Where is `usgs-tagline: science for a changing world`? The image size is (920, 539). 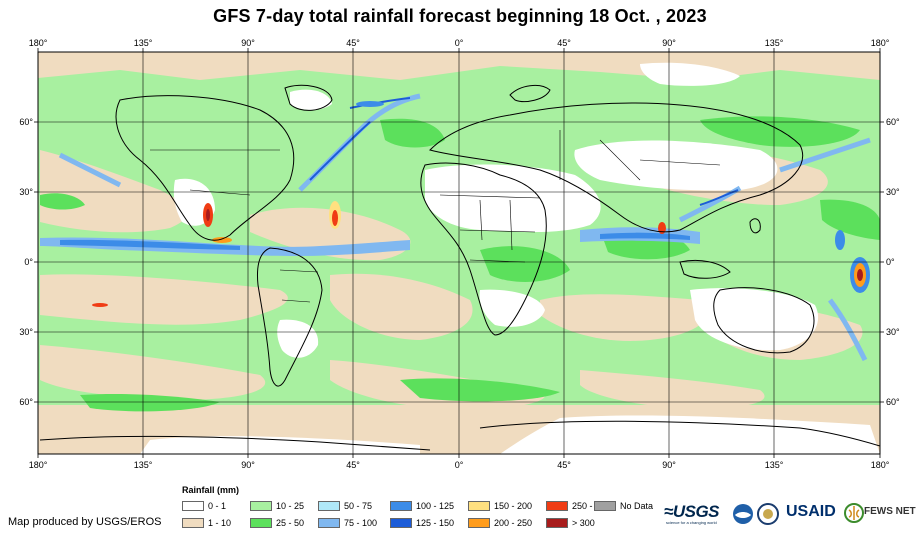 usgs-tagline: science for a changing world is located at coordinates (691, 522).